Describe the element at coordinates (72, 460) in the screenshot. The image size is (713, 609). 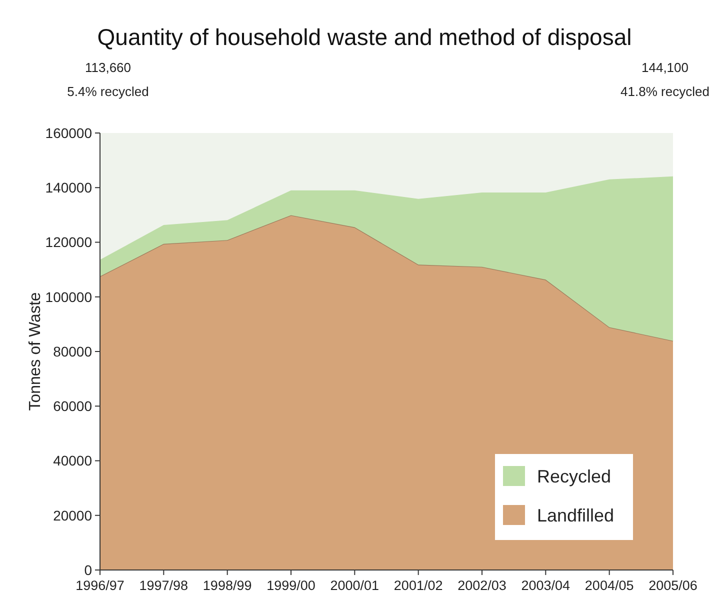
I see `y-tick-label: 40000` at that location.